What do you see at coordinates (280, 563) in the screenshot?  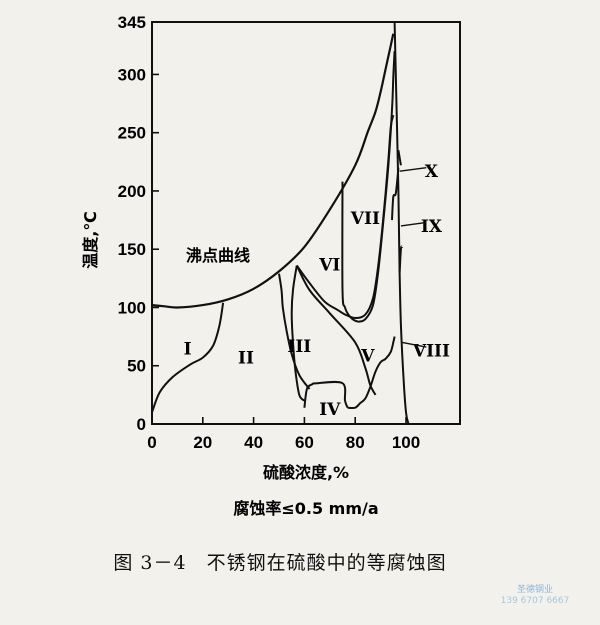 I see `figure-caption: 图 3－4 不锈钢在硫酸中的等腐蚀图` at bounding box center [280, 563].